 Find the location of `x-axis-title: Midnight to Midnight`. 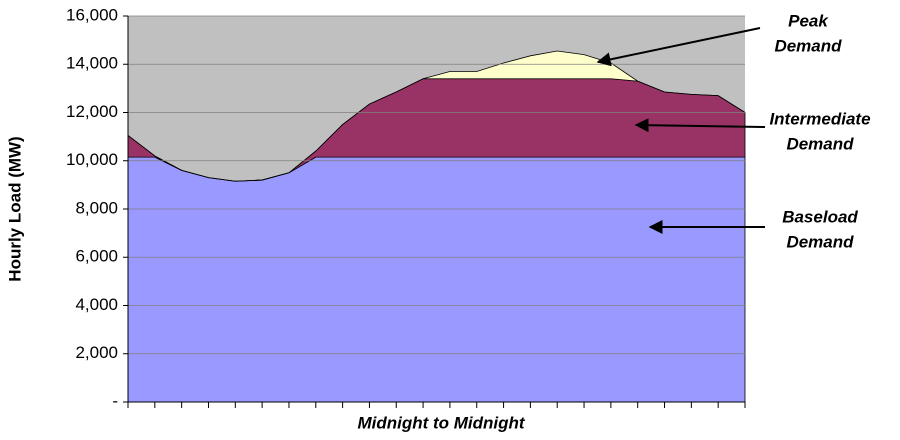

x-axis-title: Midnight to Midnight is located at coordinates (441, 422).